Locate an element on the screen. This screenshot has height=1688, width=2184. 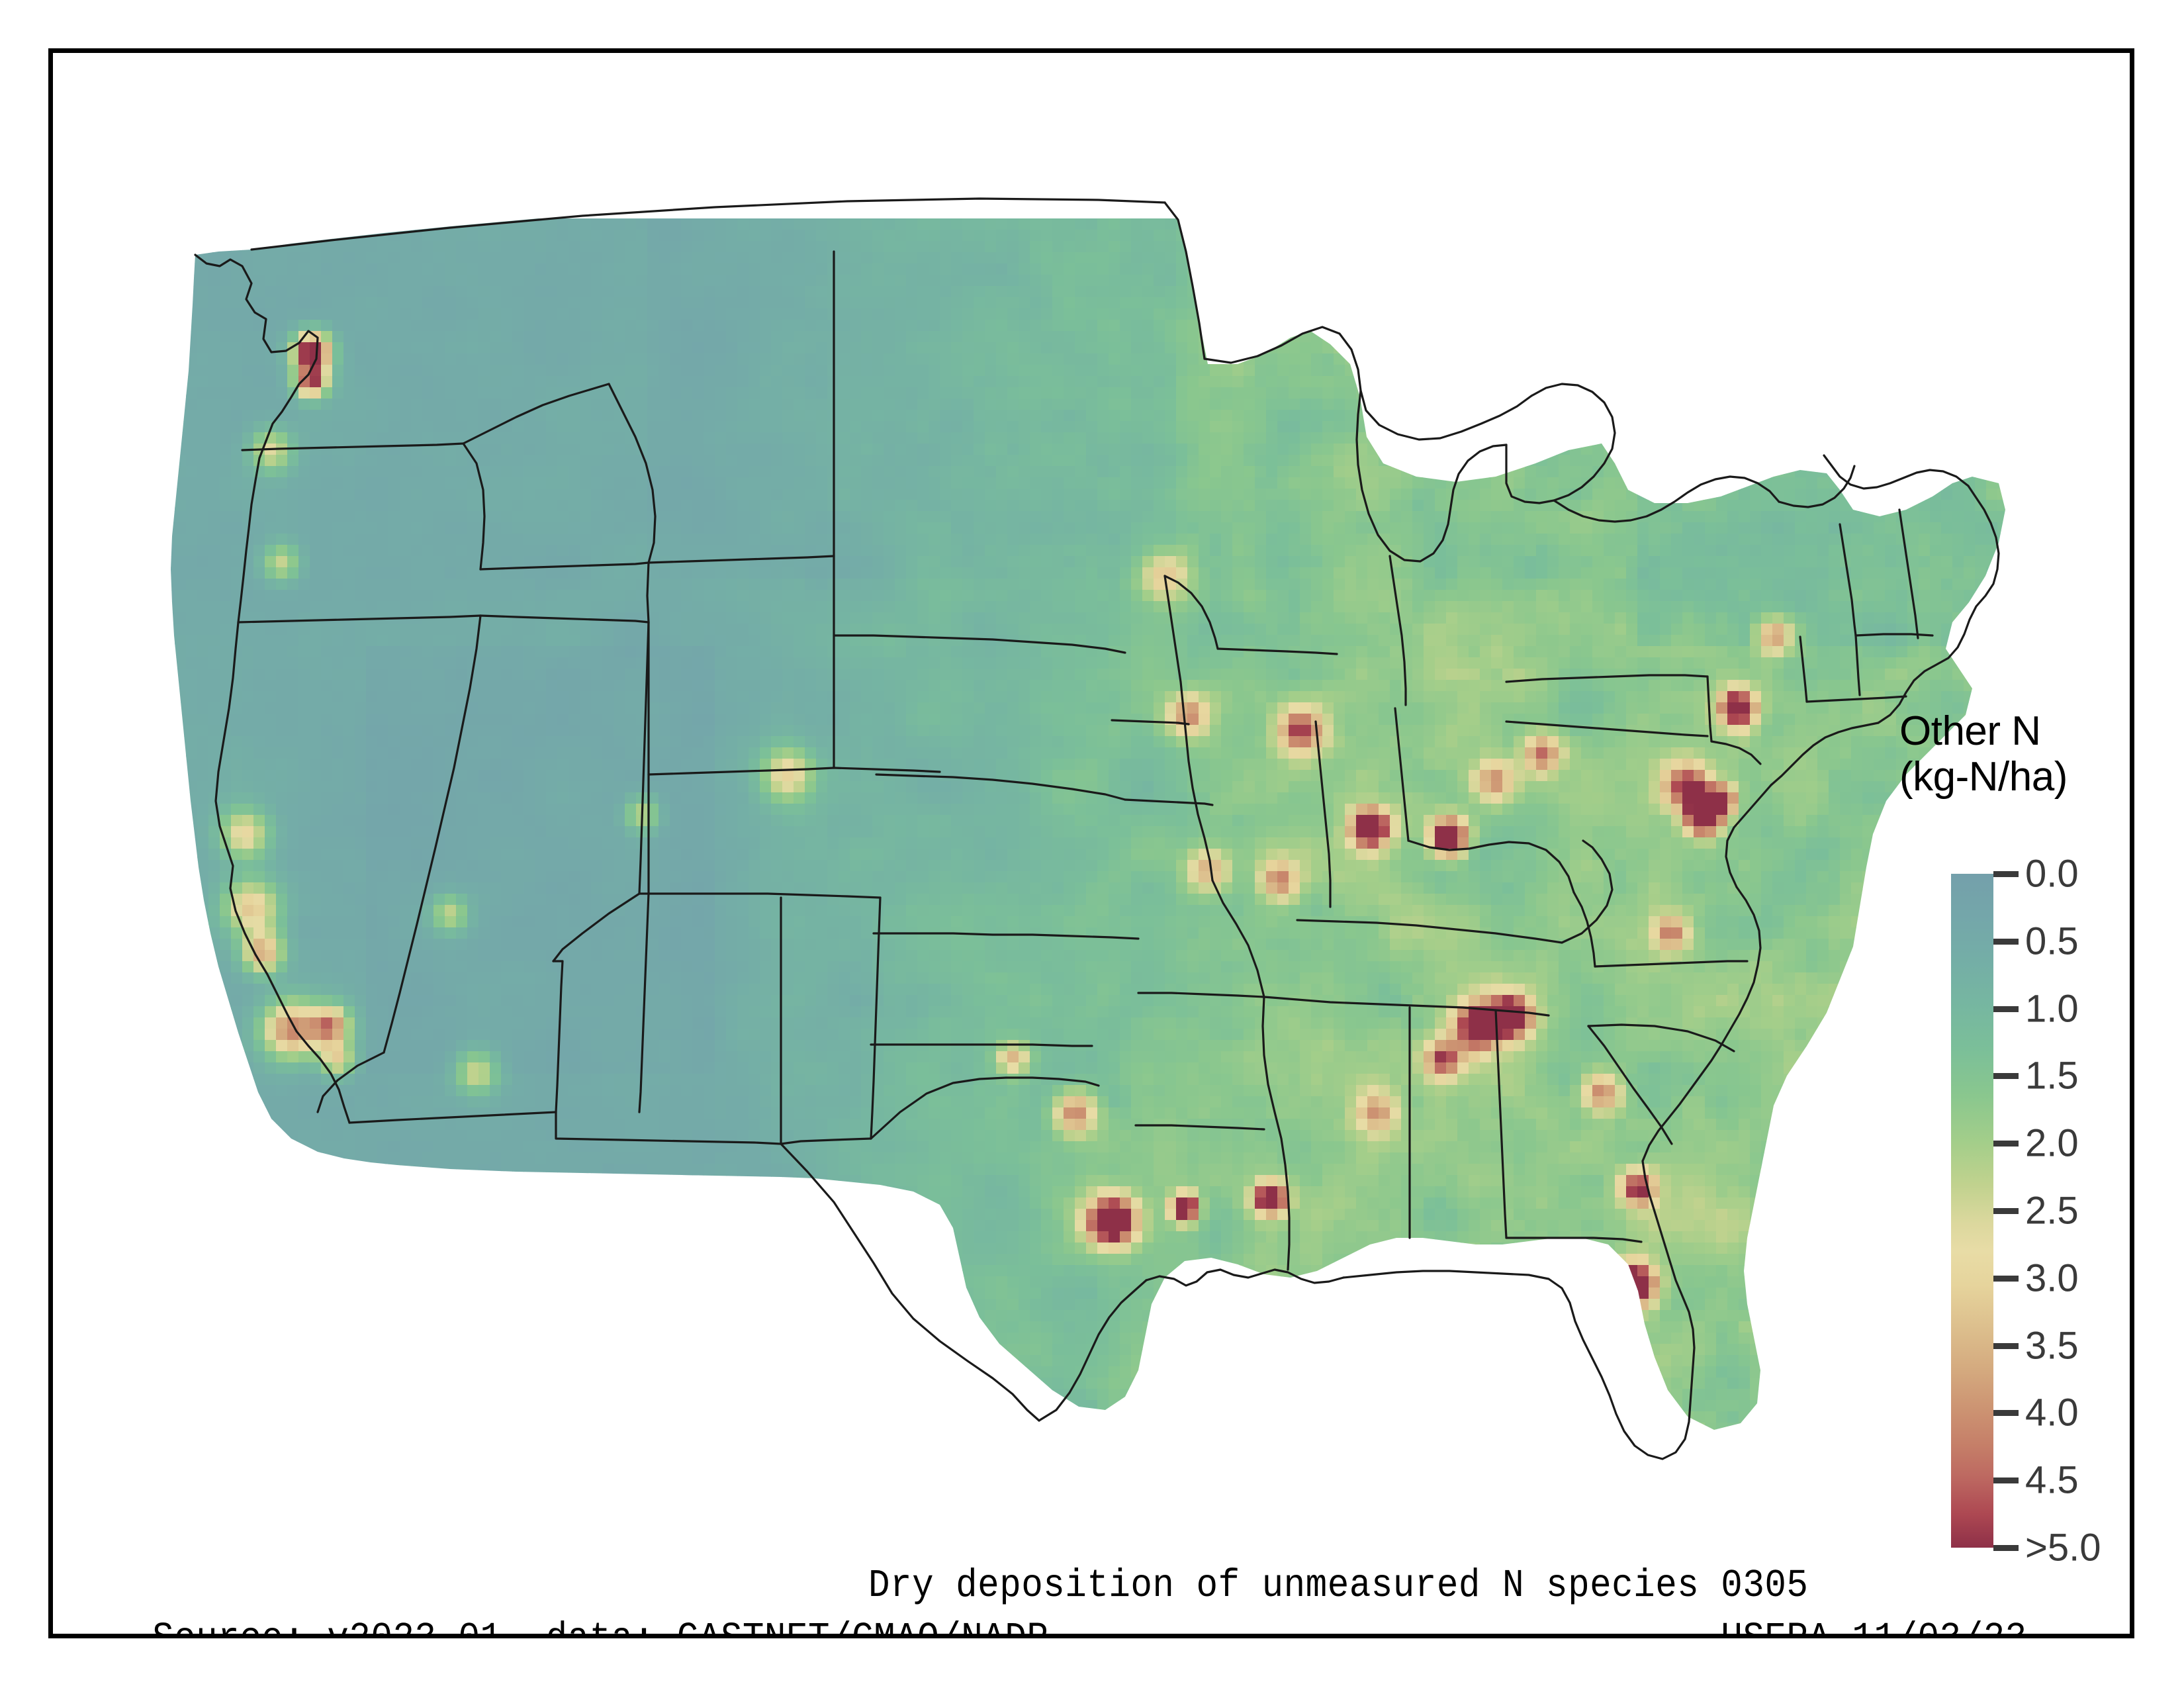
colorbar-tick-label: 2.5 is located at coordinates (2052, 1211).